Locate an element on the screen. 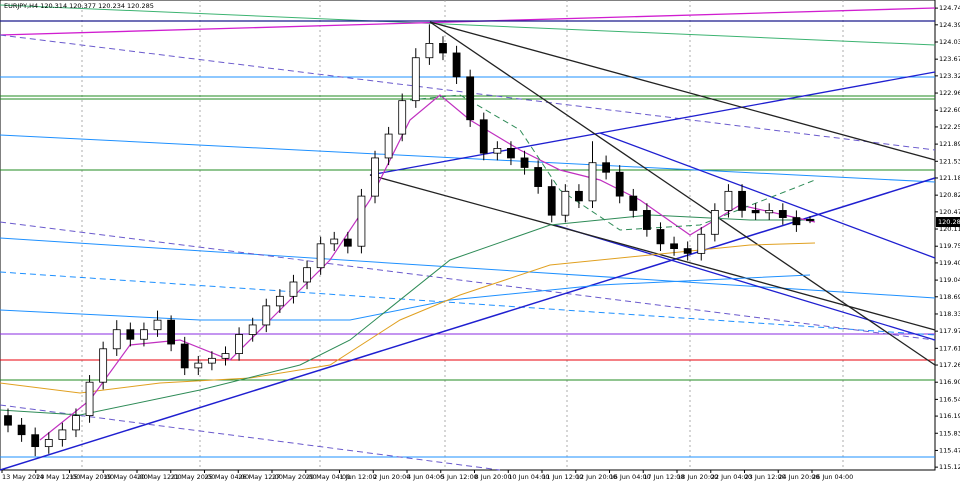 This screenshot has height=486, width=960. y-tick-label: 118.690 is located at coordinates (949, 297).